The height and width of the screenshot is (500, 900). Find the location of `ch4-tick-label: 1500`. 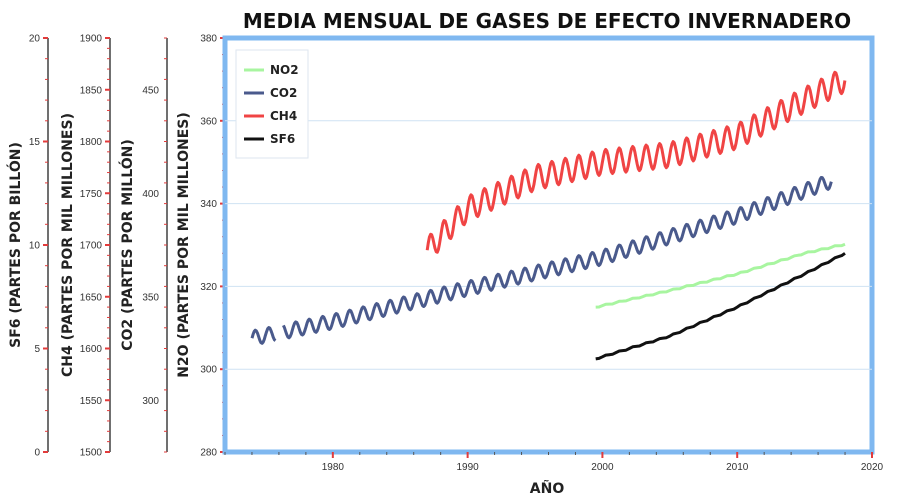

ch4-tick-label: 1500 is located at coordinates (91, 453).